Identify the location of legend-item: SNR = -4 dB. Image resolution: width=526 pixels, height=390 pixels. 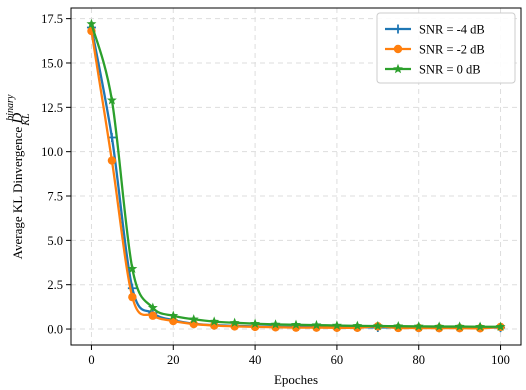
(435, 30).